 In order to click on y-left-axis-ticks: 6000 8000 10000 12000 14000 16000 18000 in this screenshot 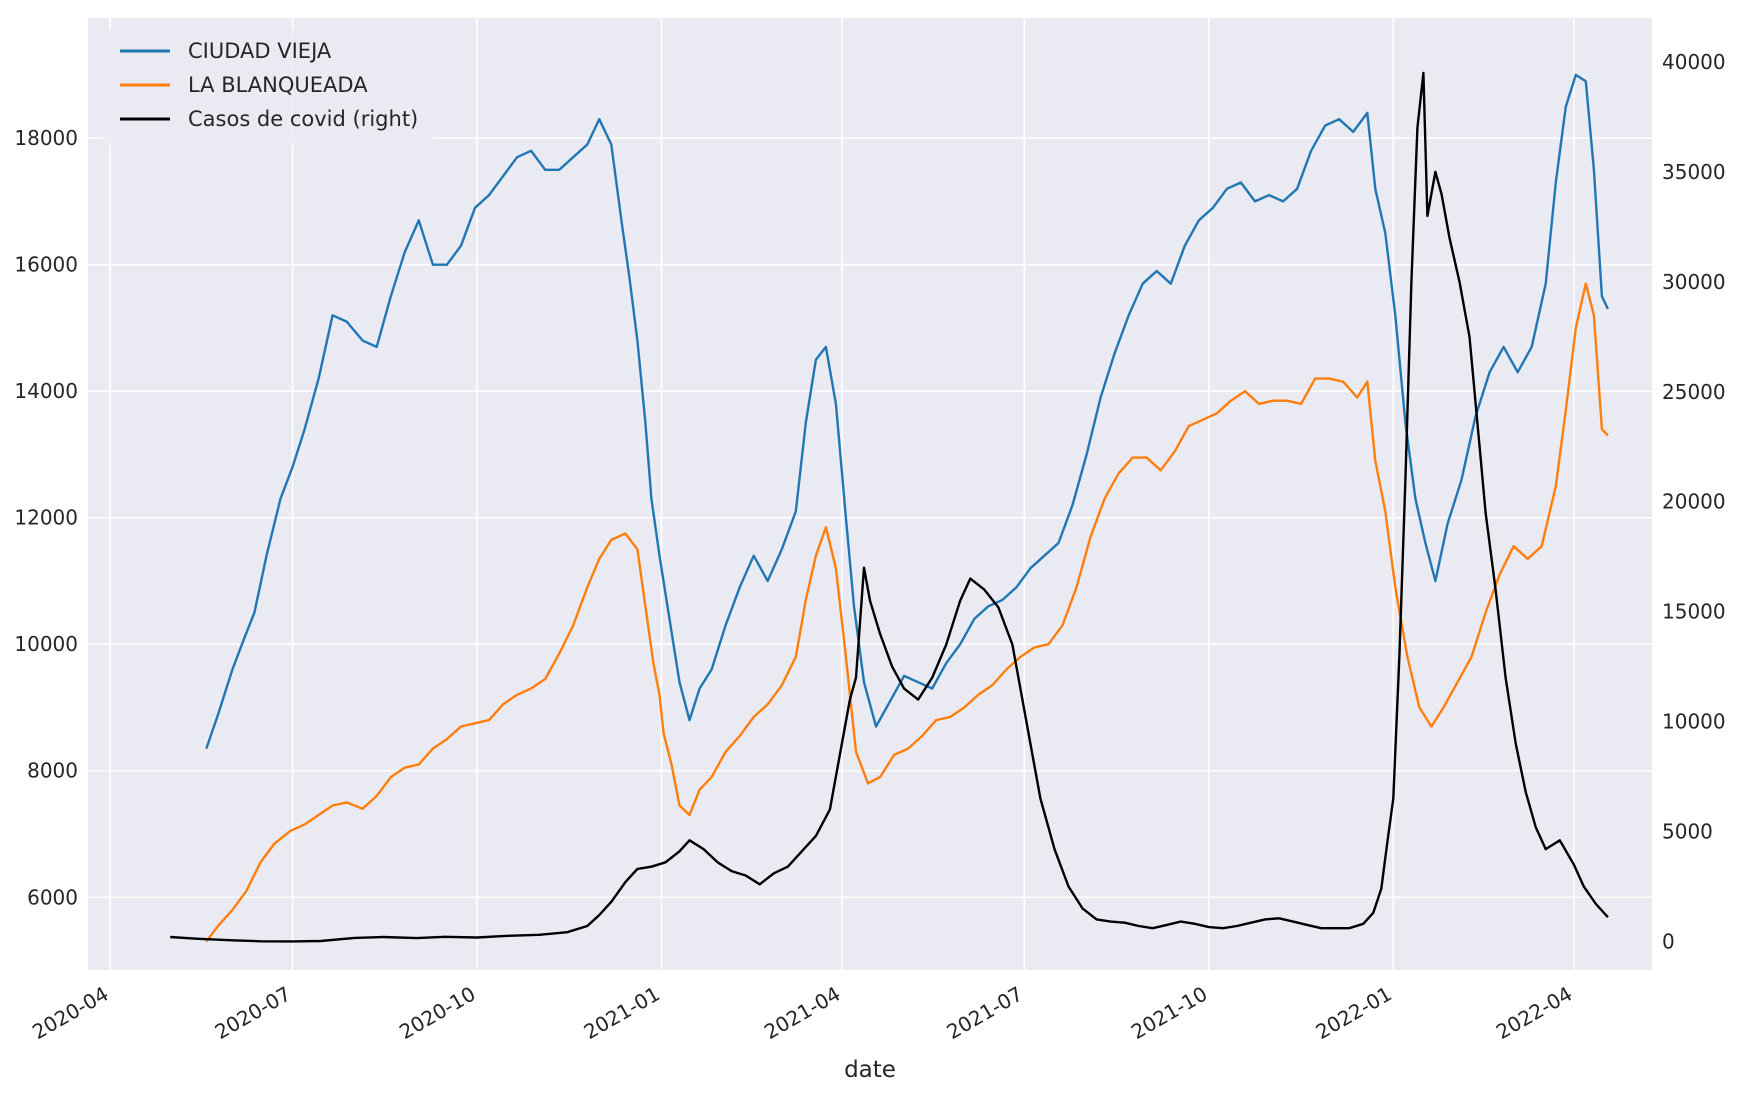, I will do `click(46, 517)`.